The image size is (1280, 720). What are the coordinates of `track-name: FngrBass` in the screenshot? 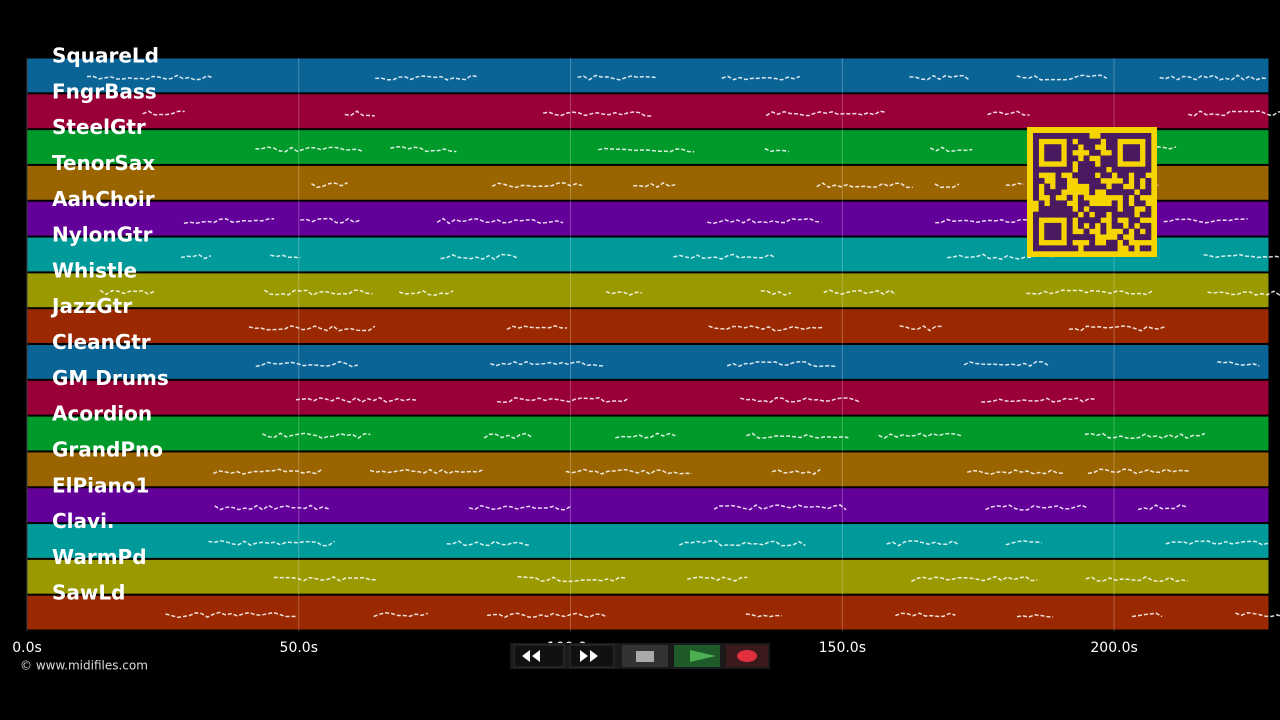 It's located at (104, 91).